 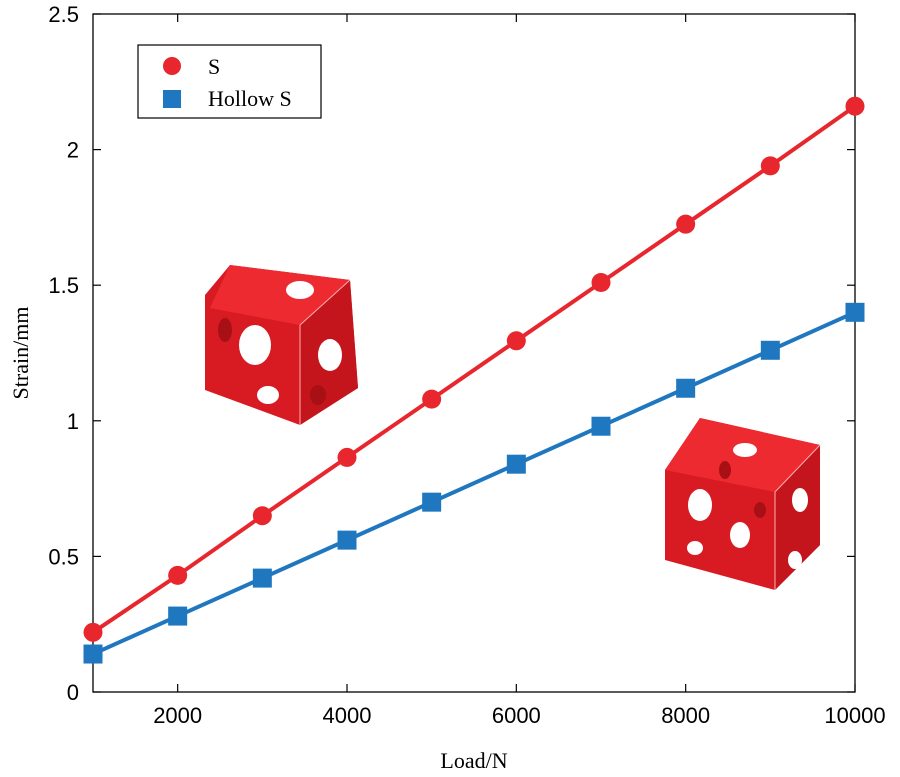 I want to click on y-tick-label: 0.5, so click(x=63, y=556).